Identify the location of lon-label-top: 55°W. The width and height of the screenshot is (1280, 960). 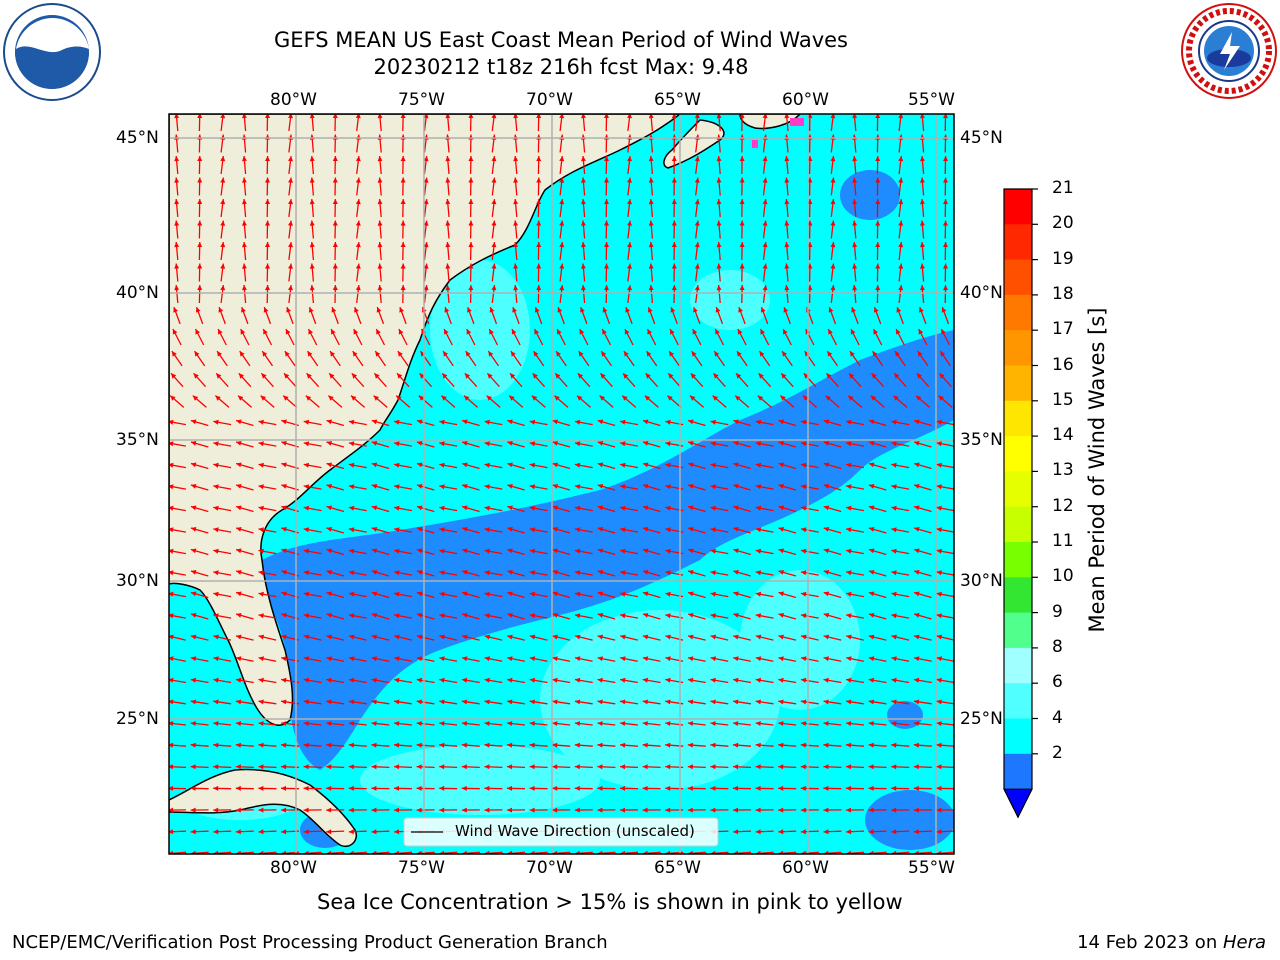
(931, 100).